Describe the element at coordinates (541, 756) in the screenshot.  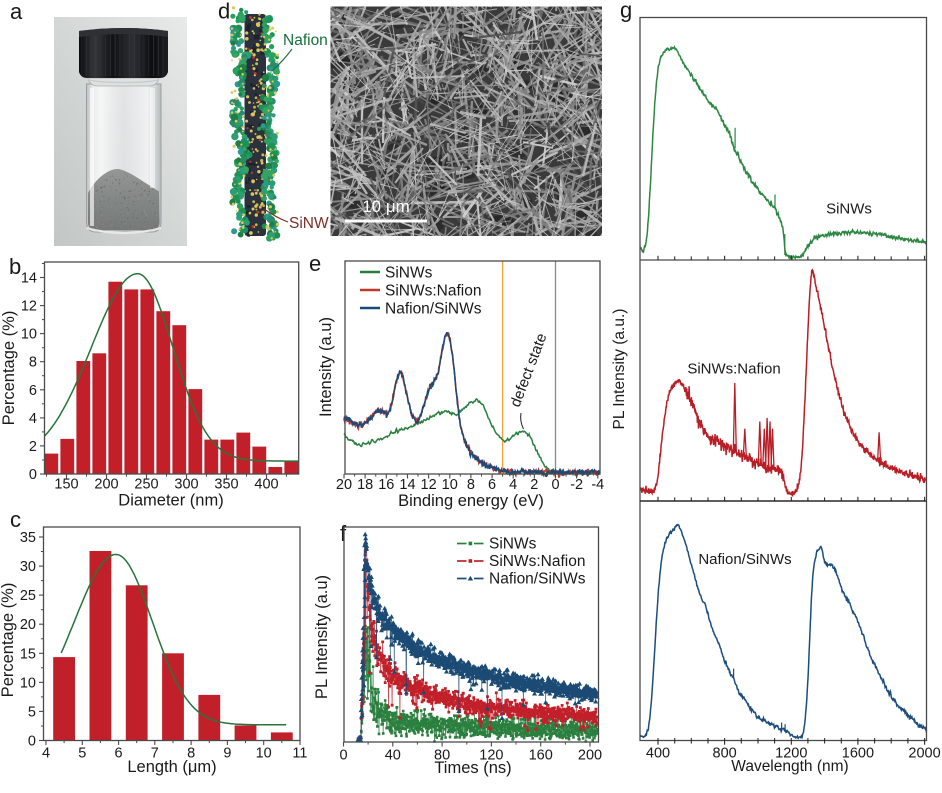
I see `svg-text: 160` at that location.